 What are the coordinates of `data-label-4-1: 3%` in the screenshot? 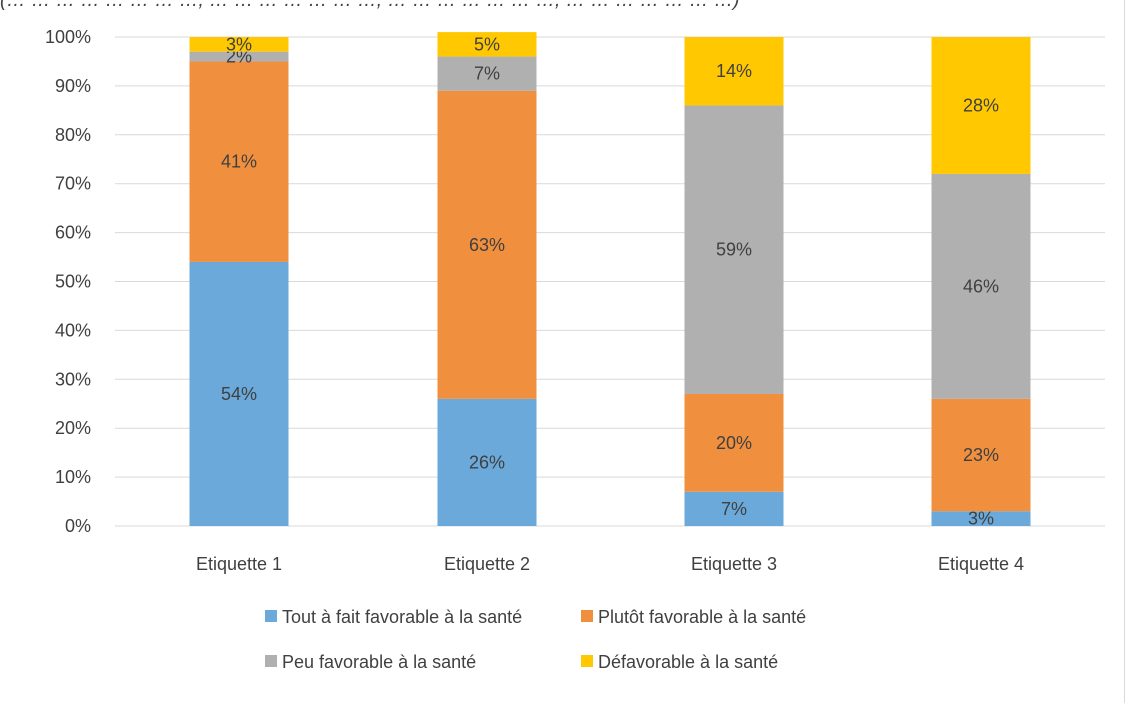 It's located at (981, 519).